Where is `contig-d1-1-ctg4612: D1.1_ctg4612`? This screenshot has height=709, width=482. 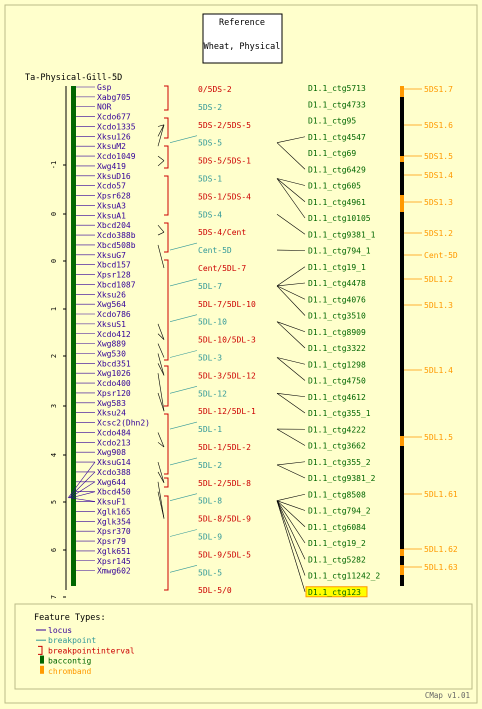 contig-d1-1-ctg4612: D1.1_ctg4612 is located at coordinates (337, 397).